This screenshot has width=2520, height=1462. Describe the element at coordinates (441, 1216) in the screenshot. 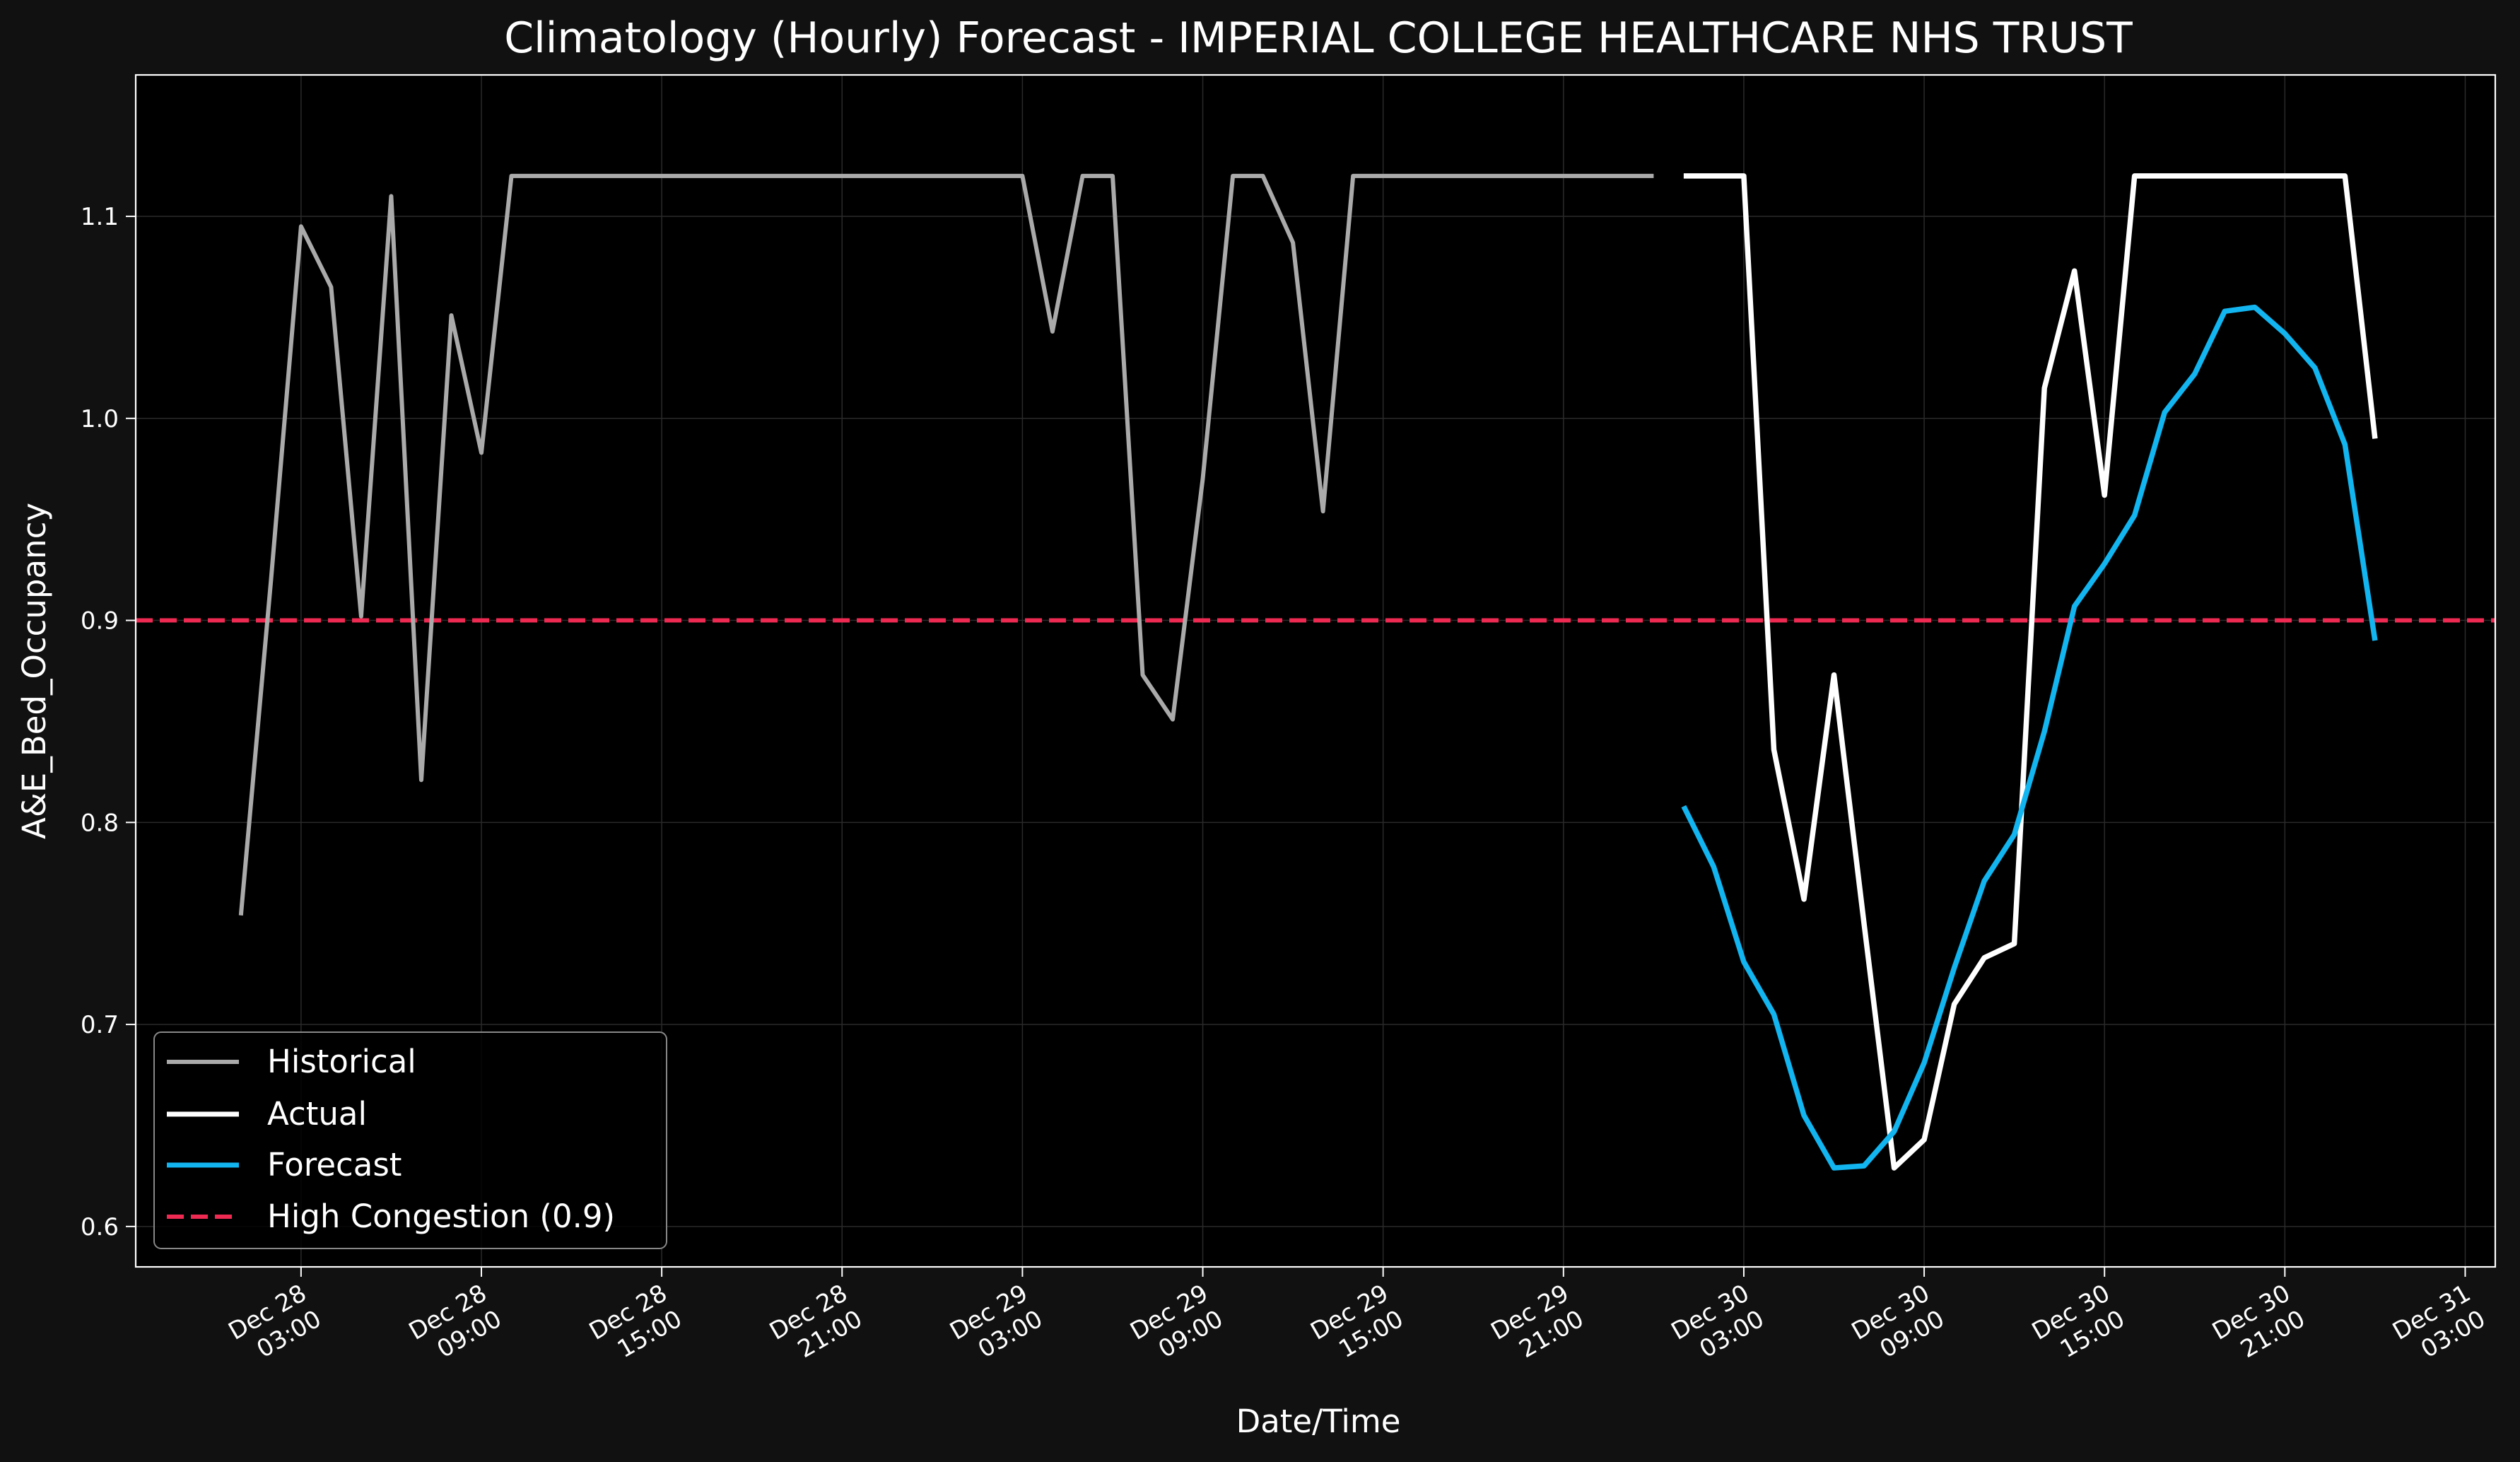

I see `legend-threshold-label: High Congestion (0.9)` at that location.